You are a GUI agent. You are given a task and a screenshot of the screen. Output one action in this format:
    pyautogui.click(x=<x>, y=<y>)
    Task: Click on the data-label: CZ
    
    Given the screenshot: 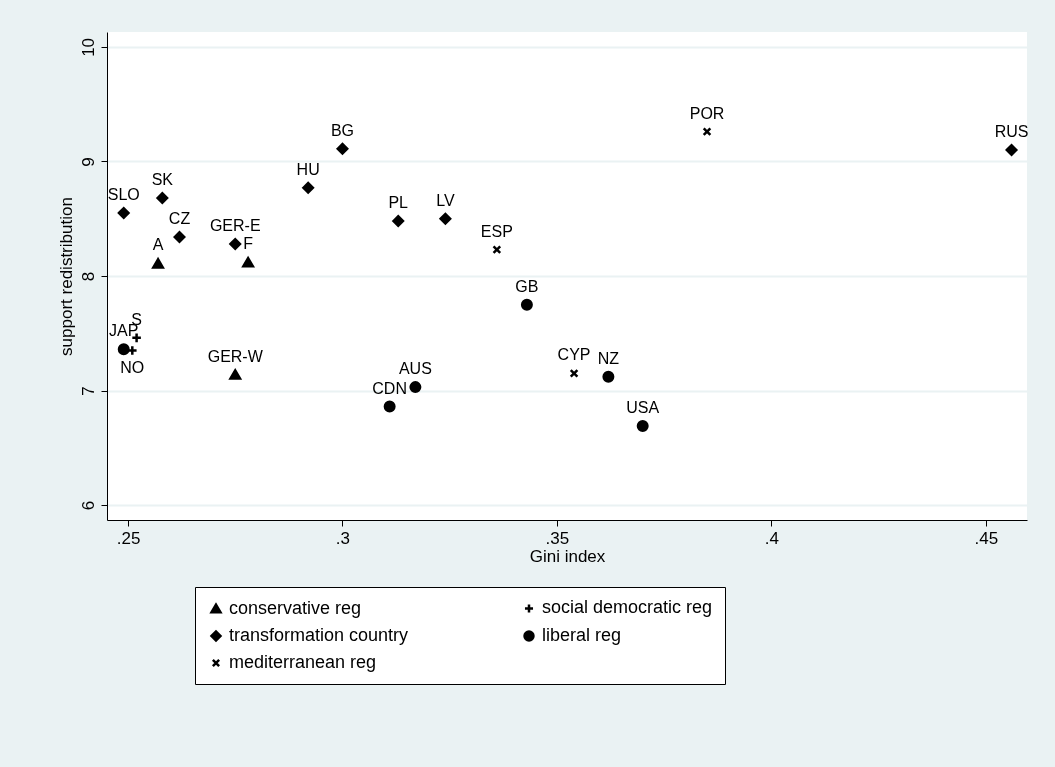 What is the action you would take?
    pyautogui.click(x=179, y=219)
    